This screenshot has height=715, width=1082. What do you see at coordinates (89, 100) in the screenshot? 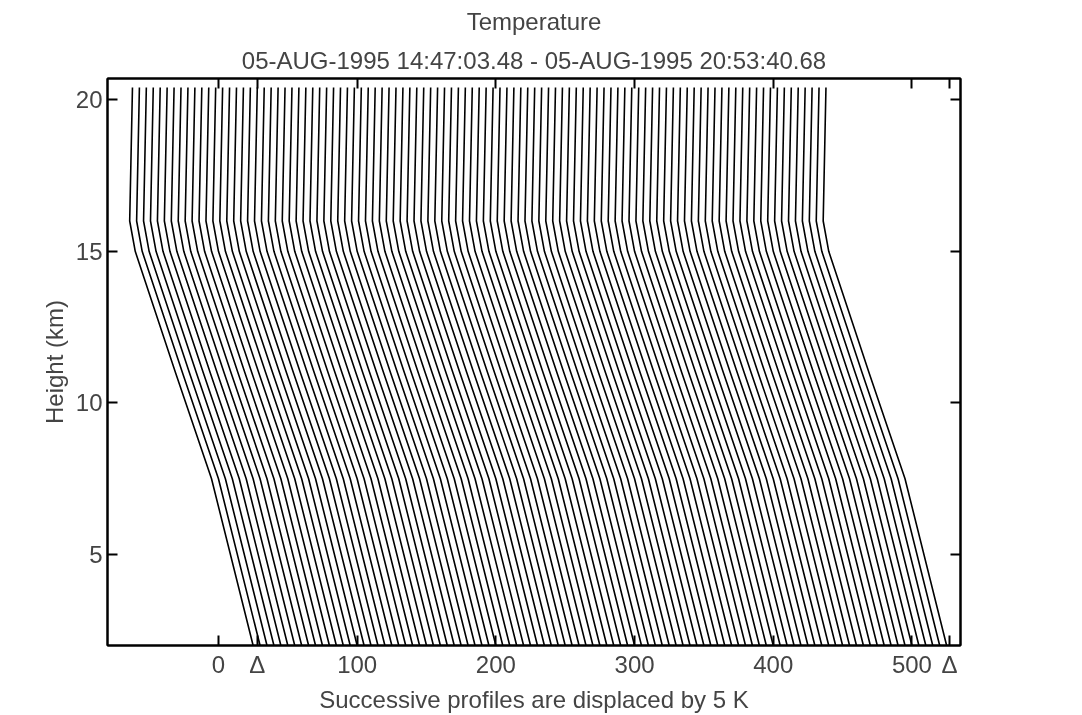
I see `y-tick-label: 20` at bounding box center [89, 100].